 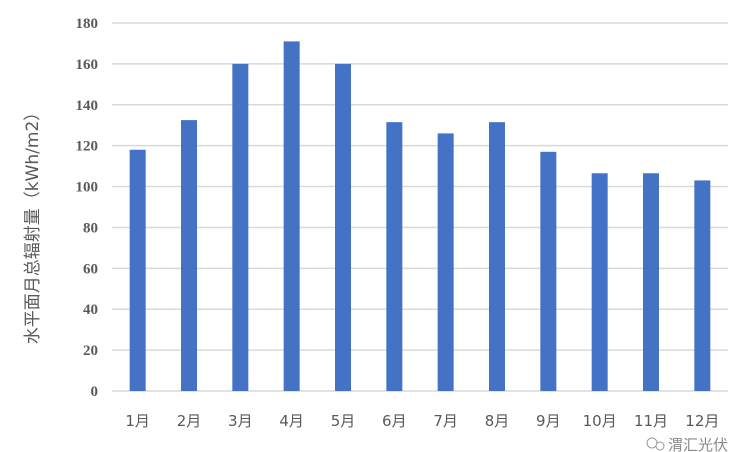 I want to click on watermark: 渭汇光伏, so click(x=687, y=444).